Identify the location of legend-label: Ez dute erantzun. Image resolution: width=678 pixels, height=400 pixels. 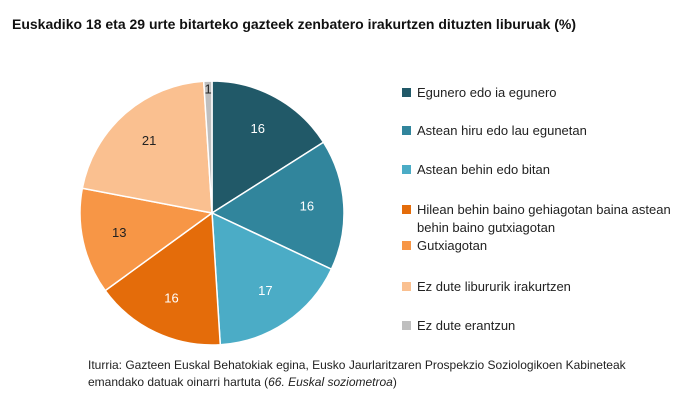
(466, 325).